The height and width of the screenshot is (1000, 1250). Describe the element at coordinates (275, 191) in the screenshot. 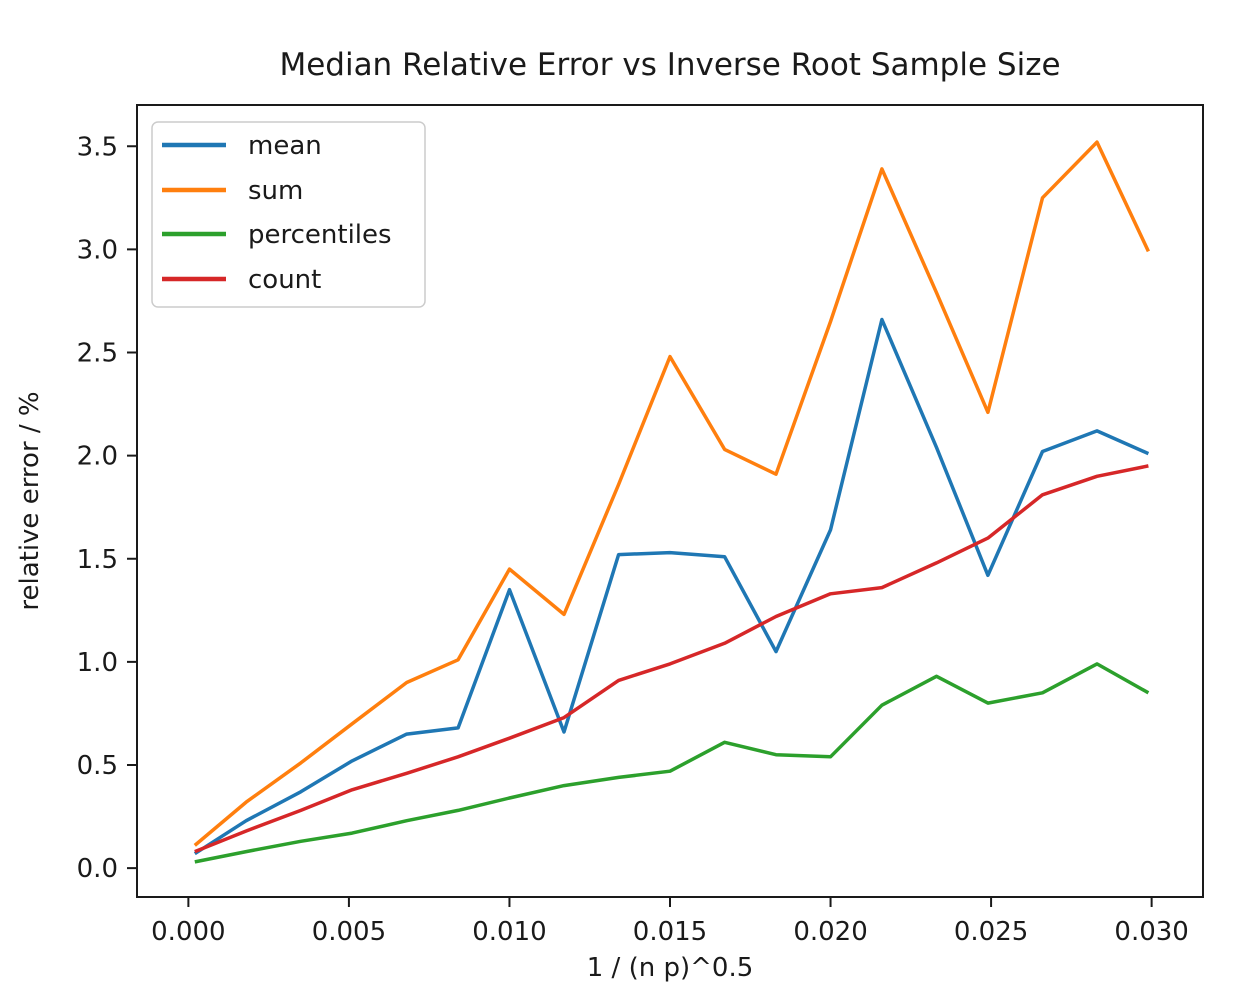

I see `legend-label-sum: sum` at that location.